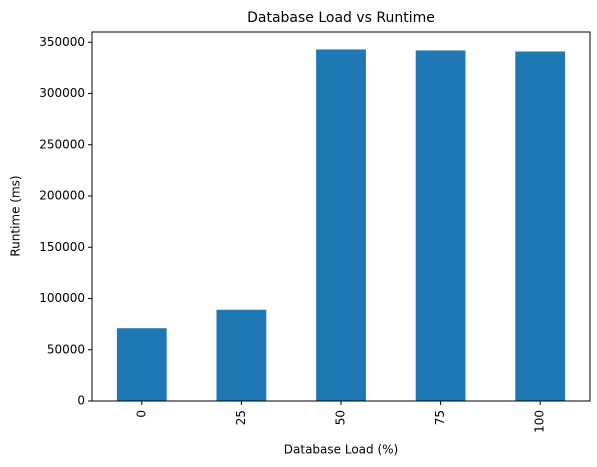 This screenshot has width=597, height=467. I want to click on y-axis-label: Runtime (ms), so click(16, 215).